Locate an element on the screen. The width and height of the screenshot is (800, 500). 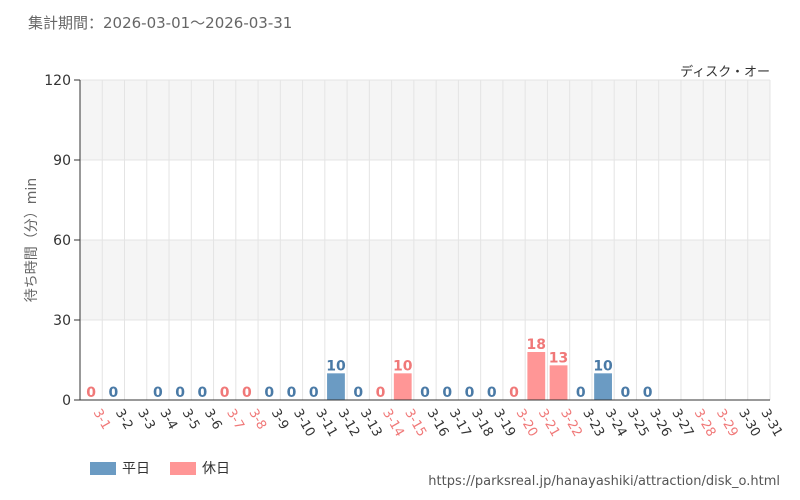
x-tick-label: 3-16 is located at coordinates (438, 423).